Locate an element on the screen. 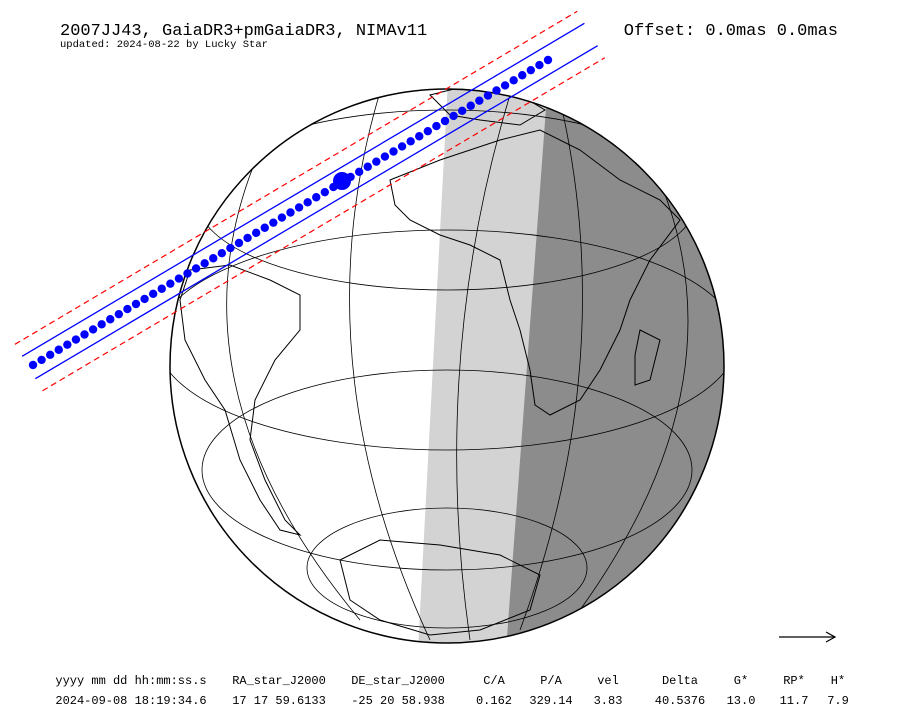  column-header: yyyy mm dd hh:mm:ss.s is located at coordinates (130, 681).